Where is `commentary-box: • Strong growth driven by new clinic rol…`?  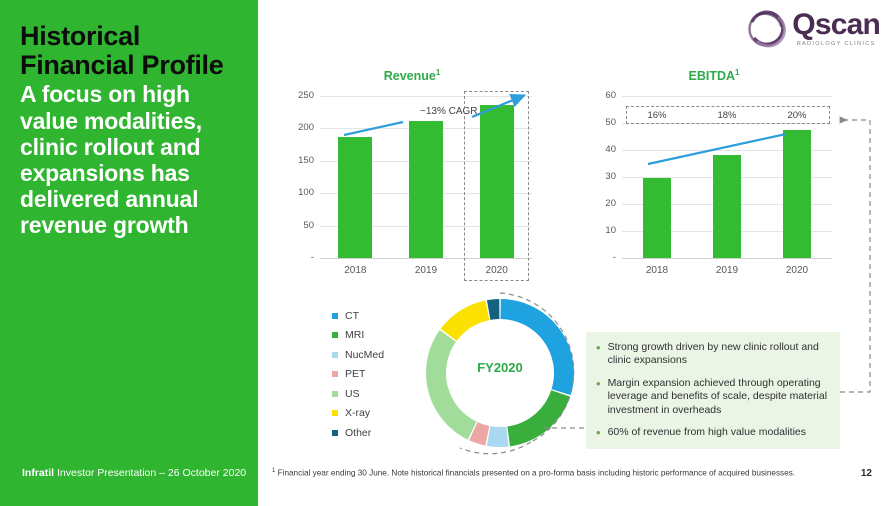 commentary-box: • Strong growth driven by new clinic rol… is located at coordinates (713, 390).